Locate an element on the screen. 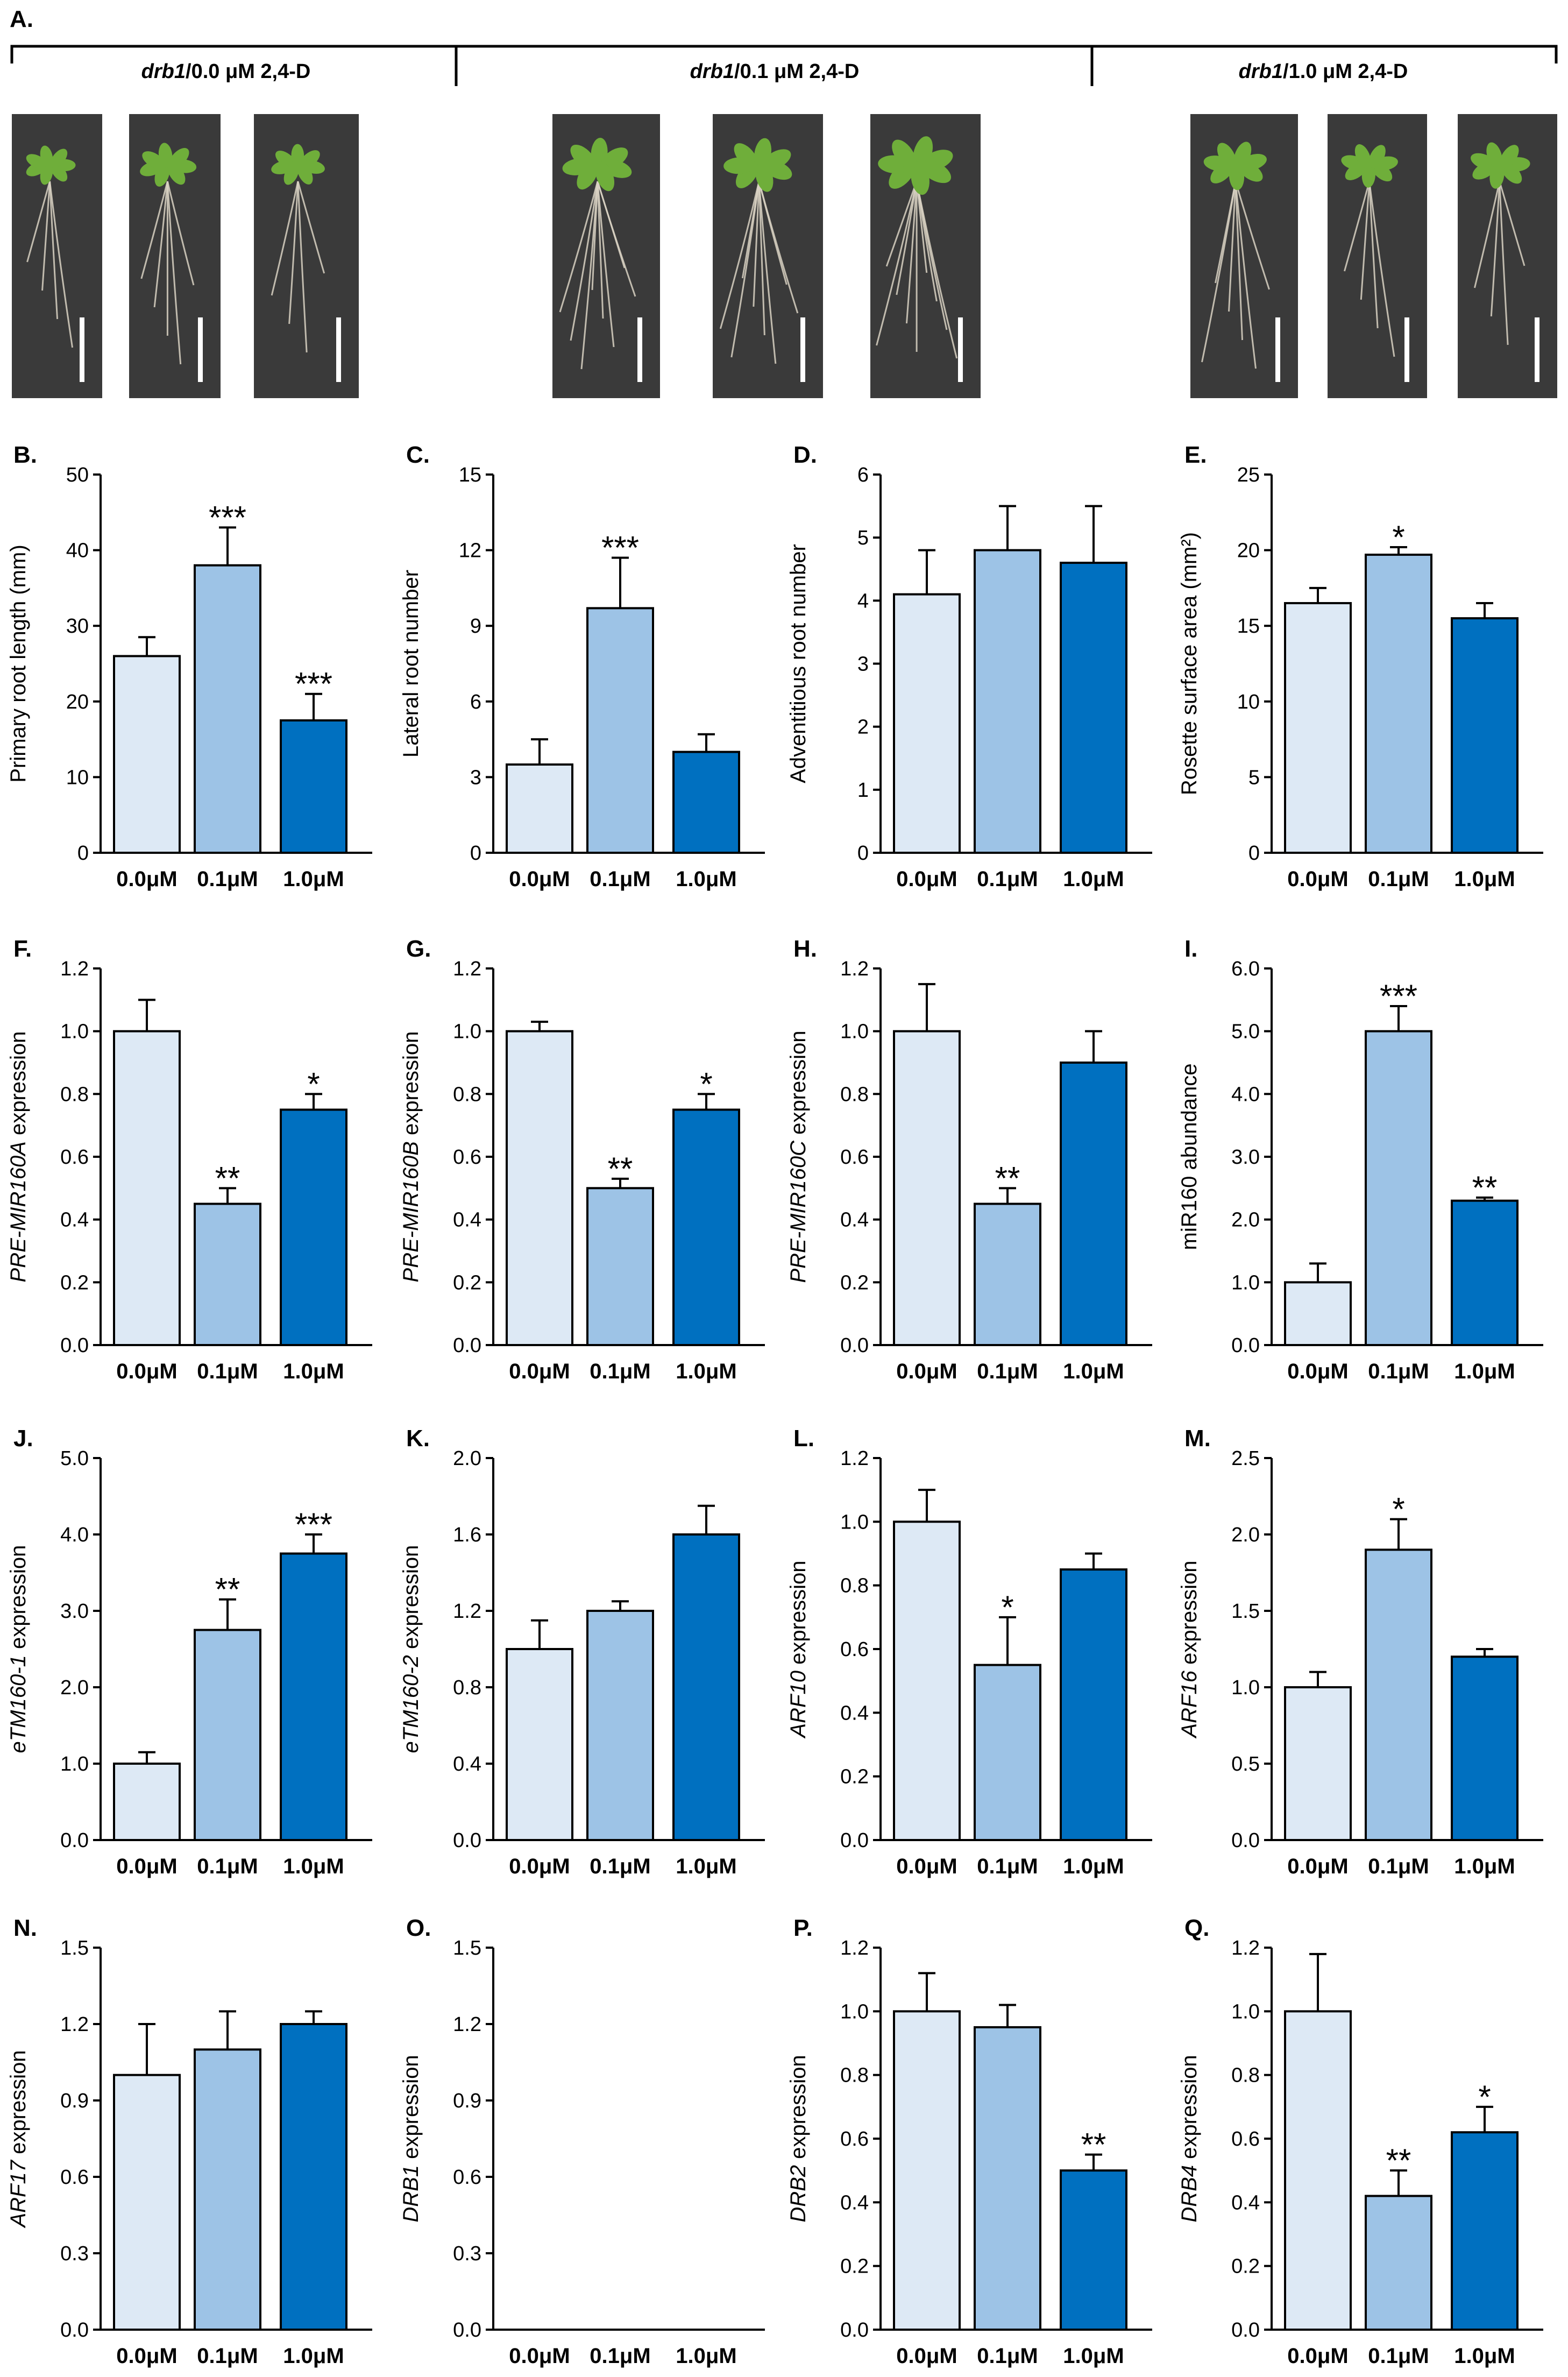  group-label-3: drb1/1.0 μM 2,4-D is located at coordinates (1323, 72).